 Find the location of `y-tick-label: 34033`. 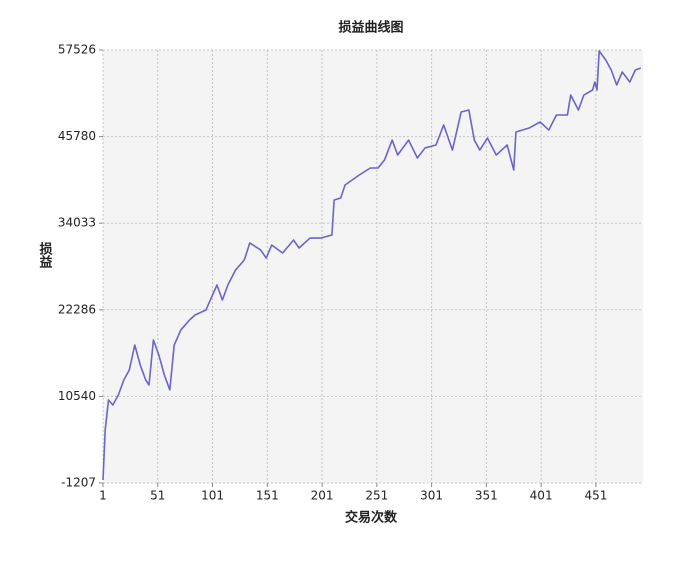

y-tick-label: 34033 is located at coordinates (77, 223).